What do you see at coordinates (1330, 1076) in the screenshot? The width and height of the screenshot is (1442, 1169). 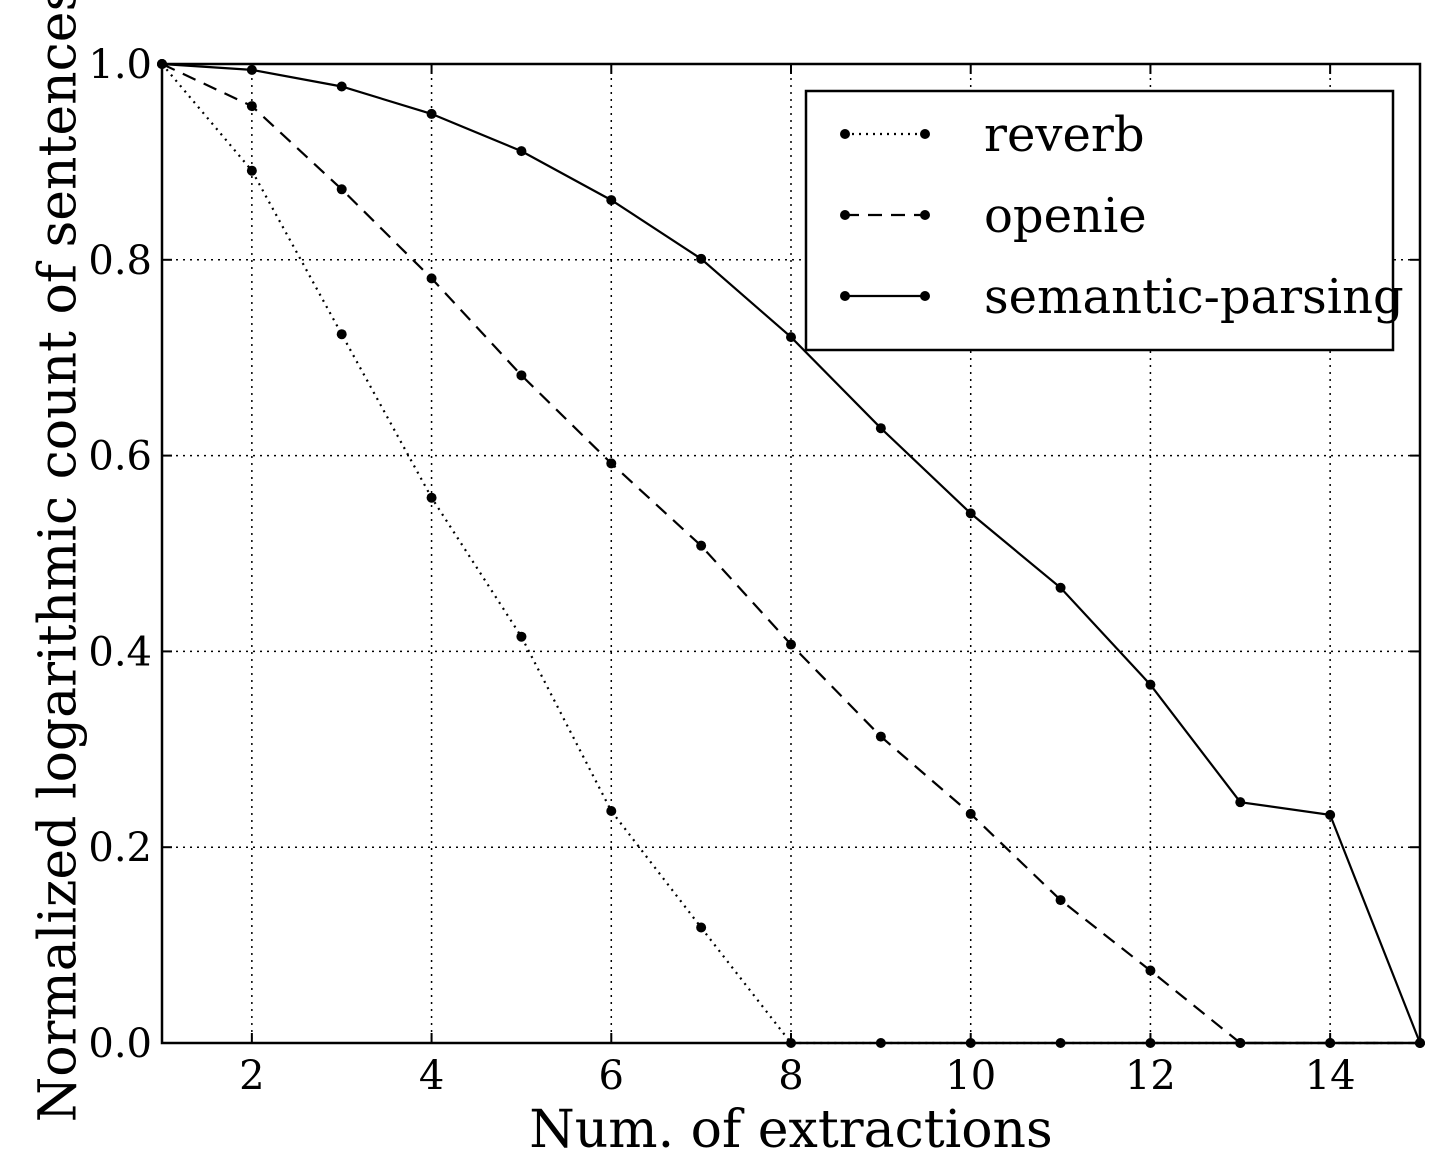 I see `x-tick-label: 14` at bounding box center [1330, 1076].